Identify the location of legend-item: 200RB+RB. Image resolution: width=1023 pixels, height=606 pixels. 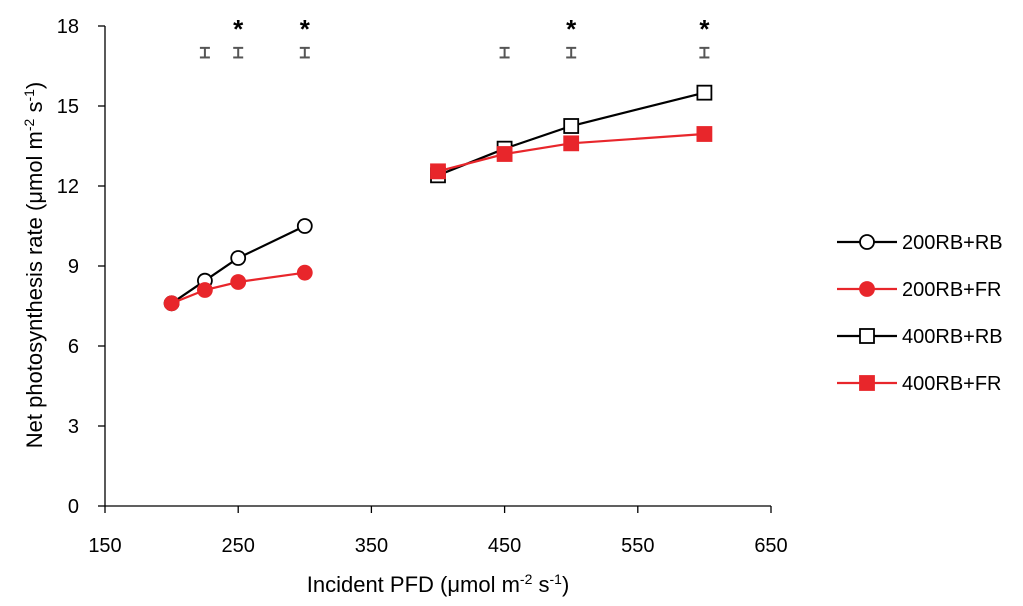
(920, 243).